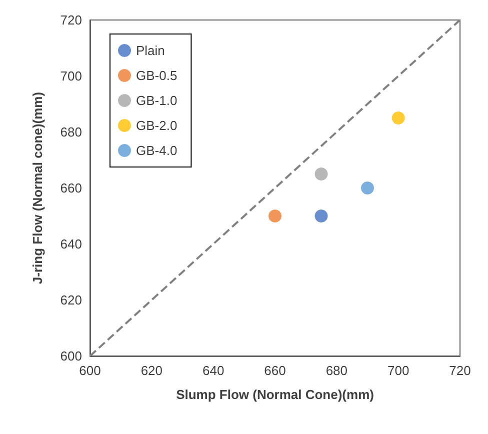 The height and width of the screenshot is (434, 488). What do you see at coordinates (460, 370) in the screenshot?
I see `x-tick-label: 720` at bounding box center [460, 370].